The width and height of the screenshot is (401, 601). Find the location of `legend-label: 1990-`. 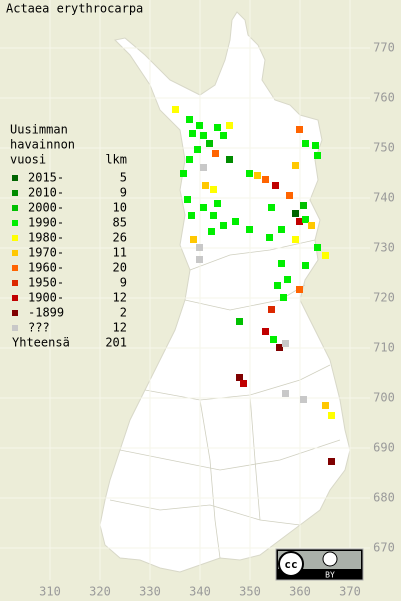

legend-label: 1990- is located at coordinates (46, 223).